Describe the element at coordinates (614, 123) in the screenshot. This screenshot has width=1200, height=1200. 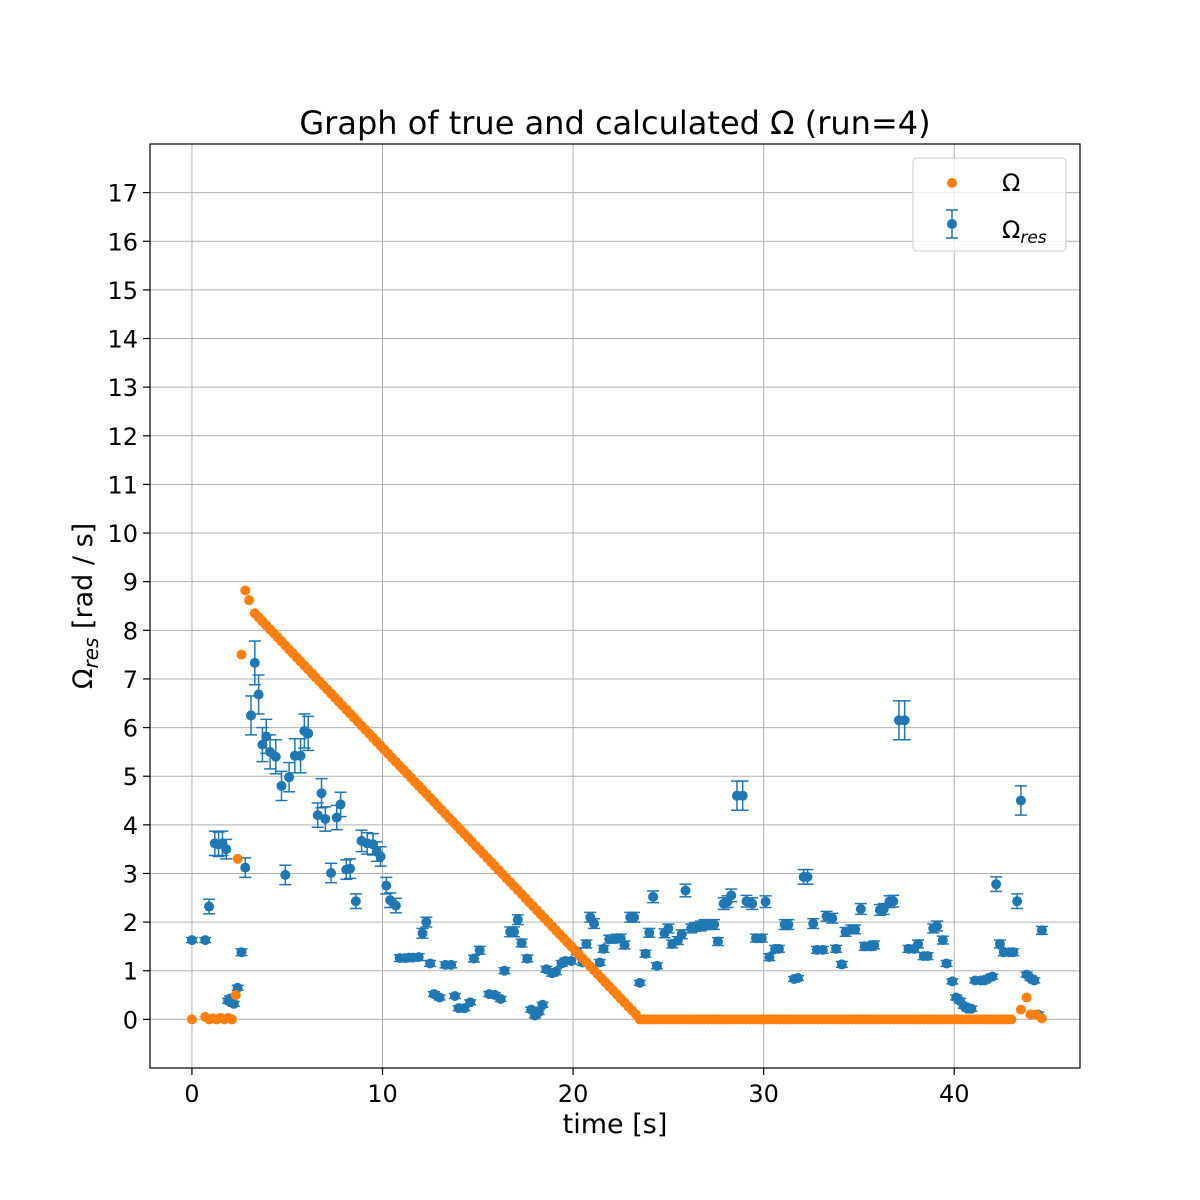
I see `chart-title: Graph of true and calculated Ω (run=4)` at that location.